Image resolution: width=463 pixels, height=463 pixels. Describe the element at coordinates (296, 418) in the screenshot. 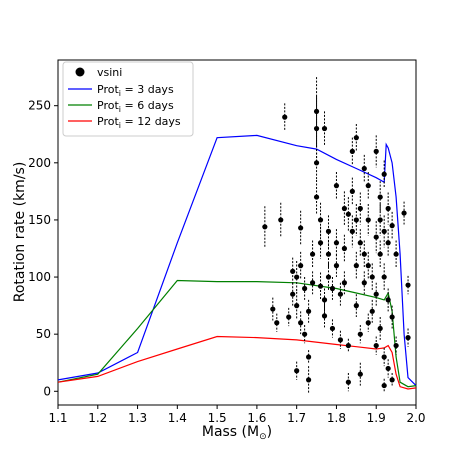

I see `x-tick-label-6: 1.7` at that location.